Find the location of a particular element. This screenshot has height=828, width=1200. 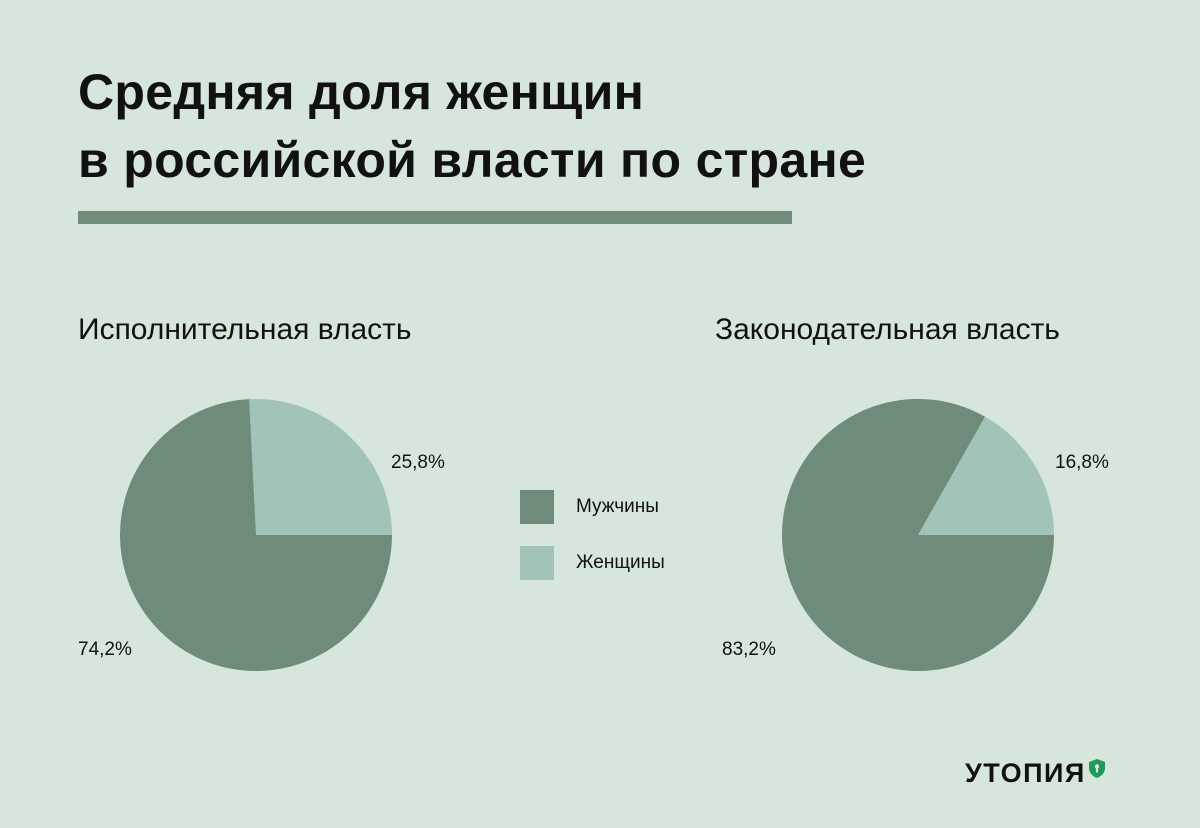

legend-swatch-men is located at coordinates (537, 507).